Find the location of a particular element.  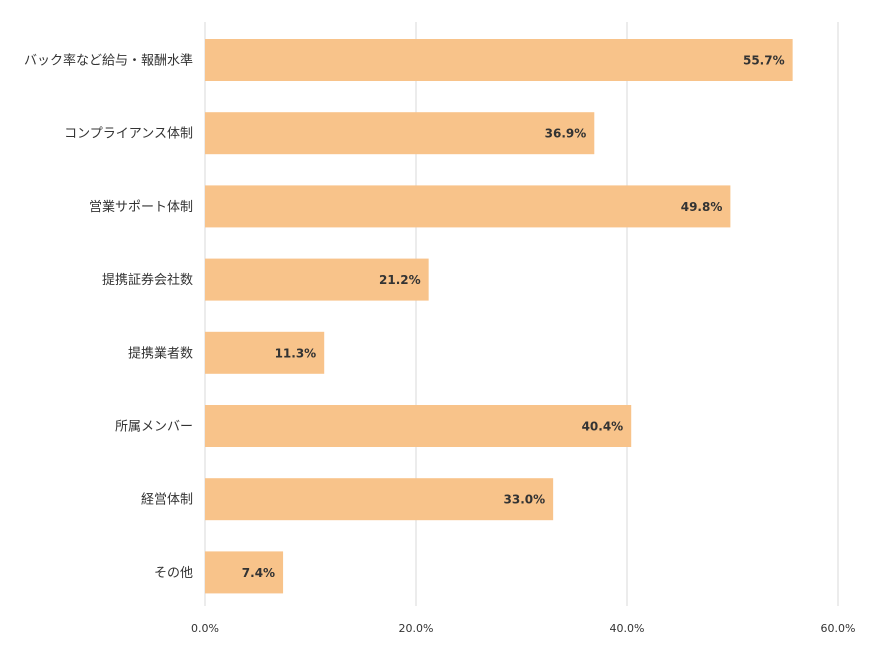

x-tick-label: 60.0% is located at coordinates (838, 628).